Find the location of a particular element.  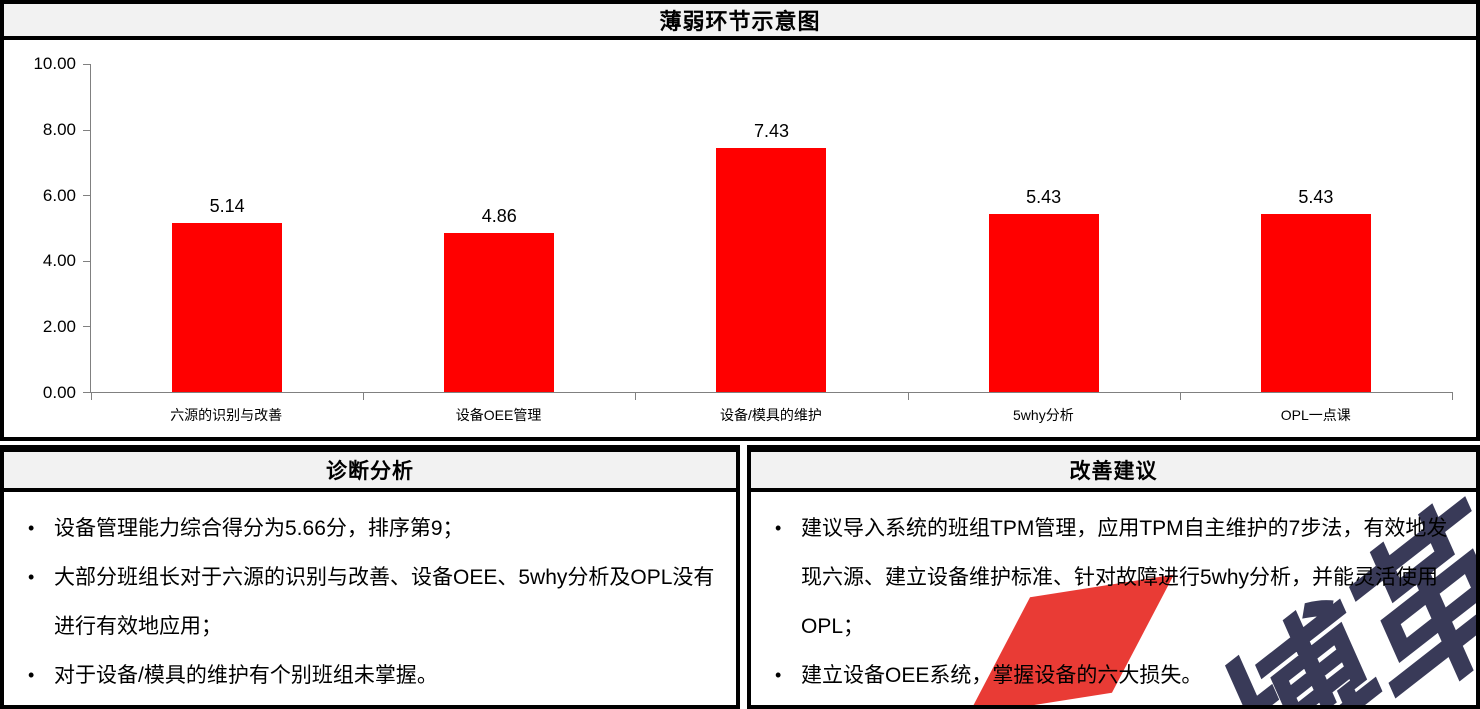

category-label: 5why分析 is located at coordinates (1043, 415).